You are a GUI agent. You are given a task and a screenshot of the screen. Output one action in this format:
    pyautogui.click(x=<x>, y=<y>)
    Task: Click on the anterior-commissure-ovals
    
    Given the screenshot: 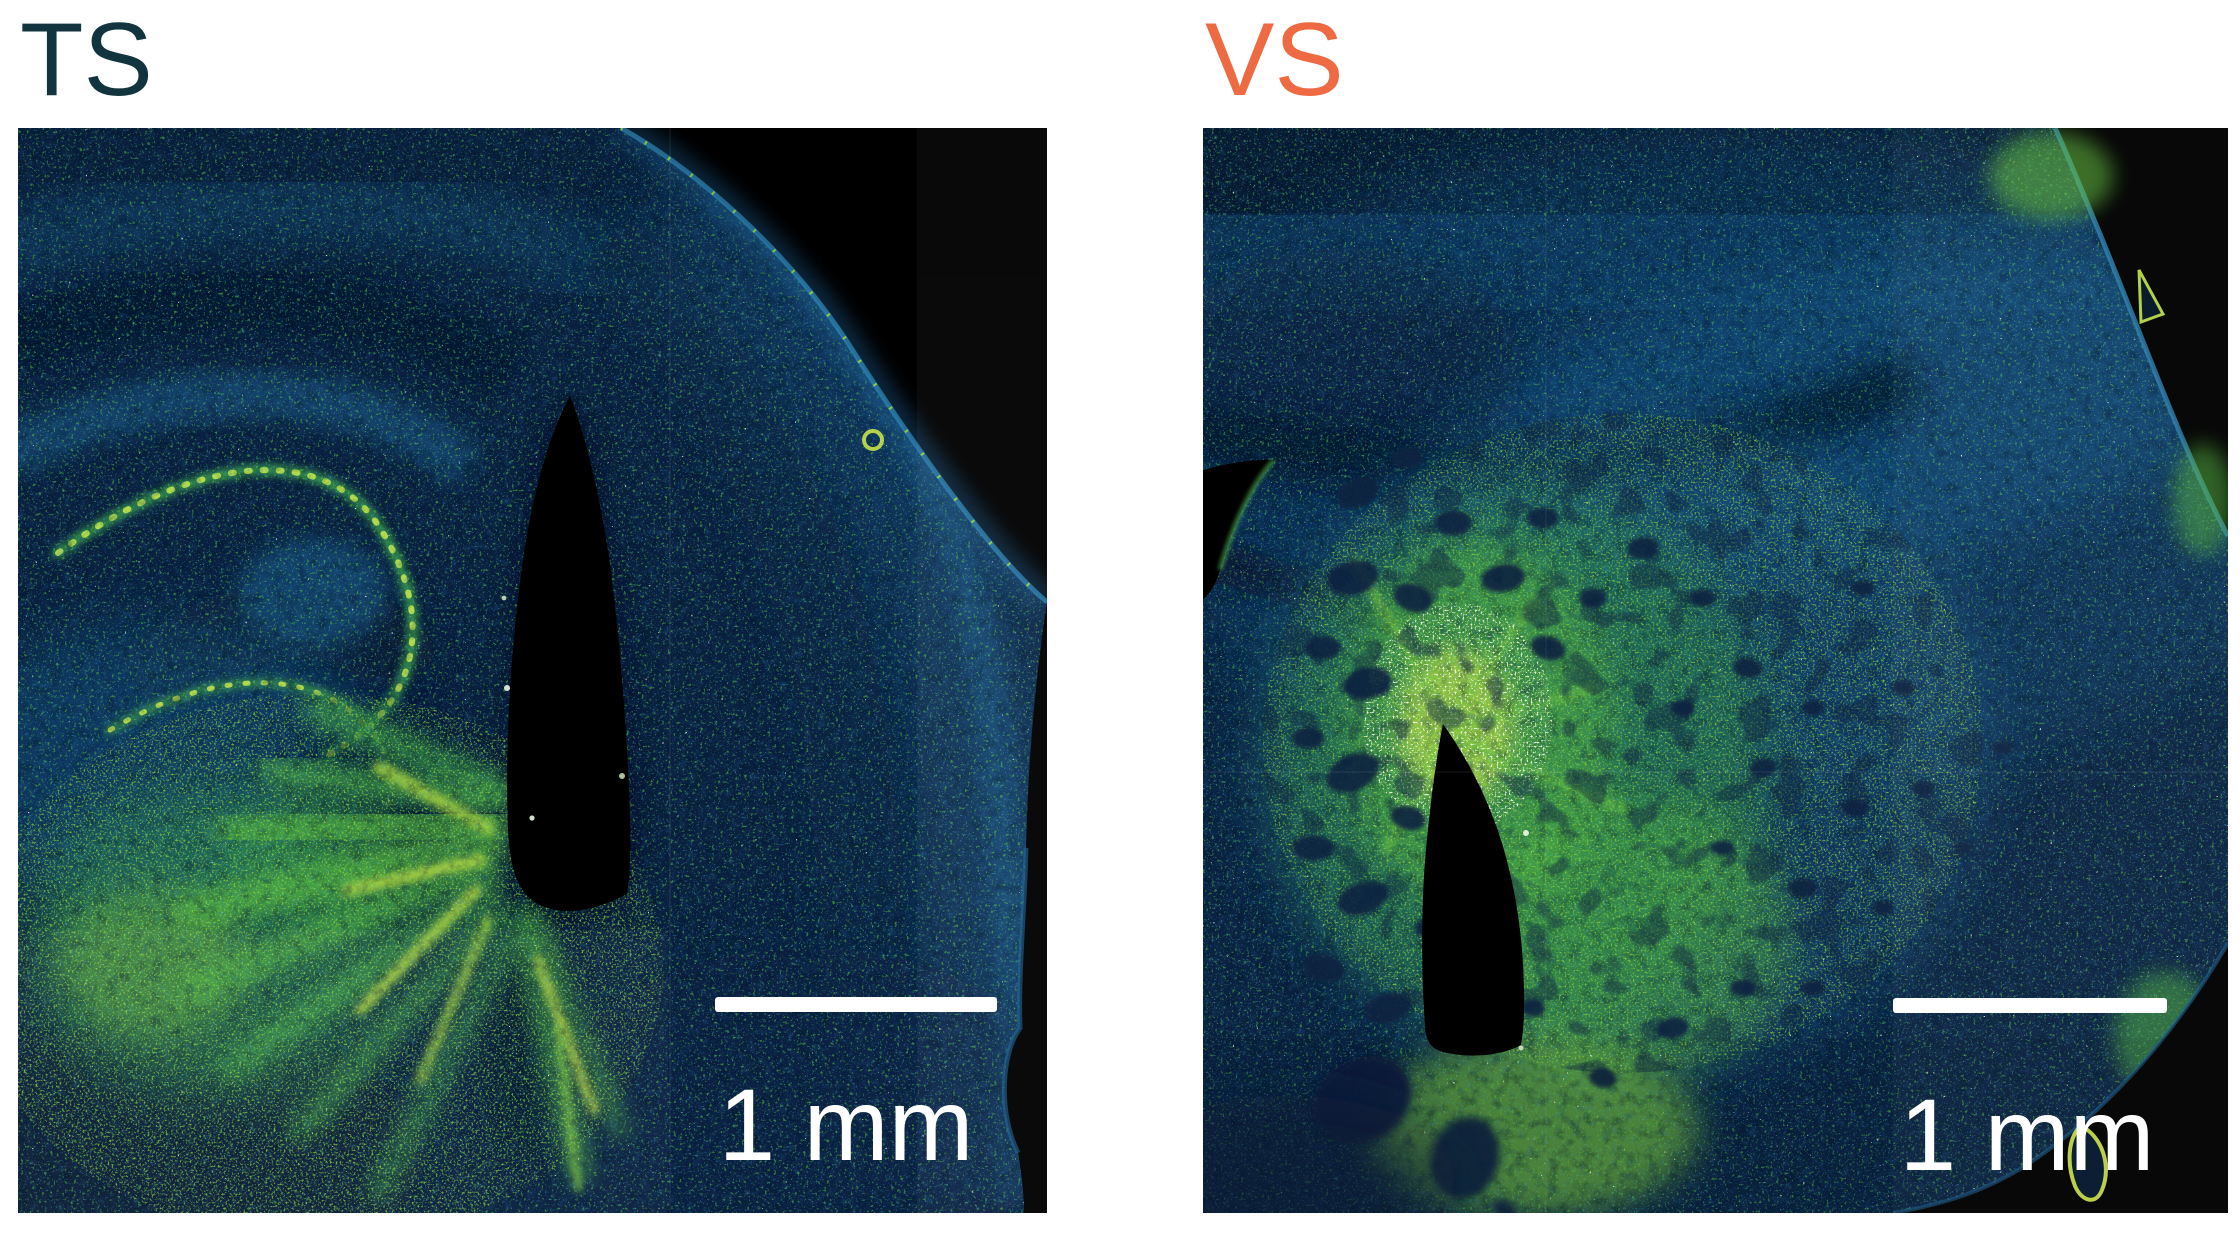 What is the action you would take?
    pyautogui.click(x=1360, y=1134)
    